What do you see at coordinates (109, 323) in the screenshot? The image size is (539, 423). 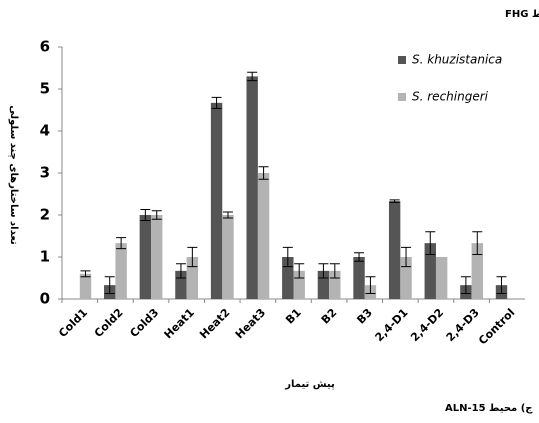 I see `x-tick-label: Cold2` at bounding box center [109, 323].